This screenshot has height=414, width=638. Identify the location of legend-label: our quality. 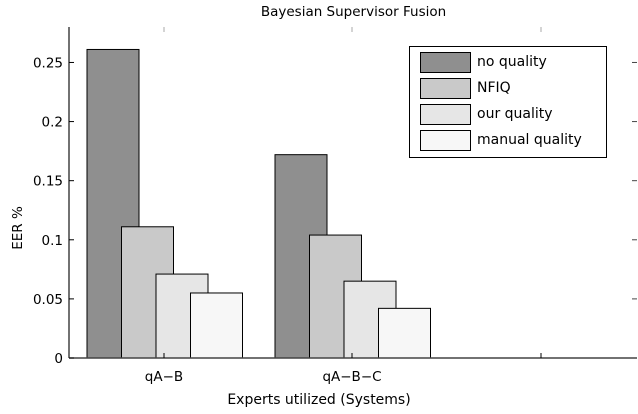
(515, 114).